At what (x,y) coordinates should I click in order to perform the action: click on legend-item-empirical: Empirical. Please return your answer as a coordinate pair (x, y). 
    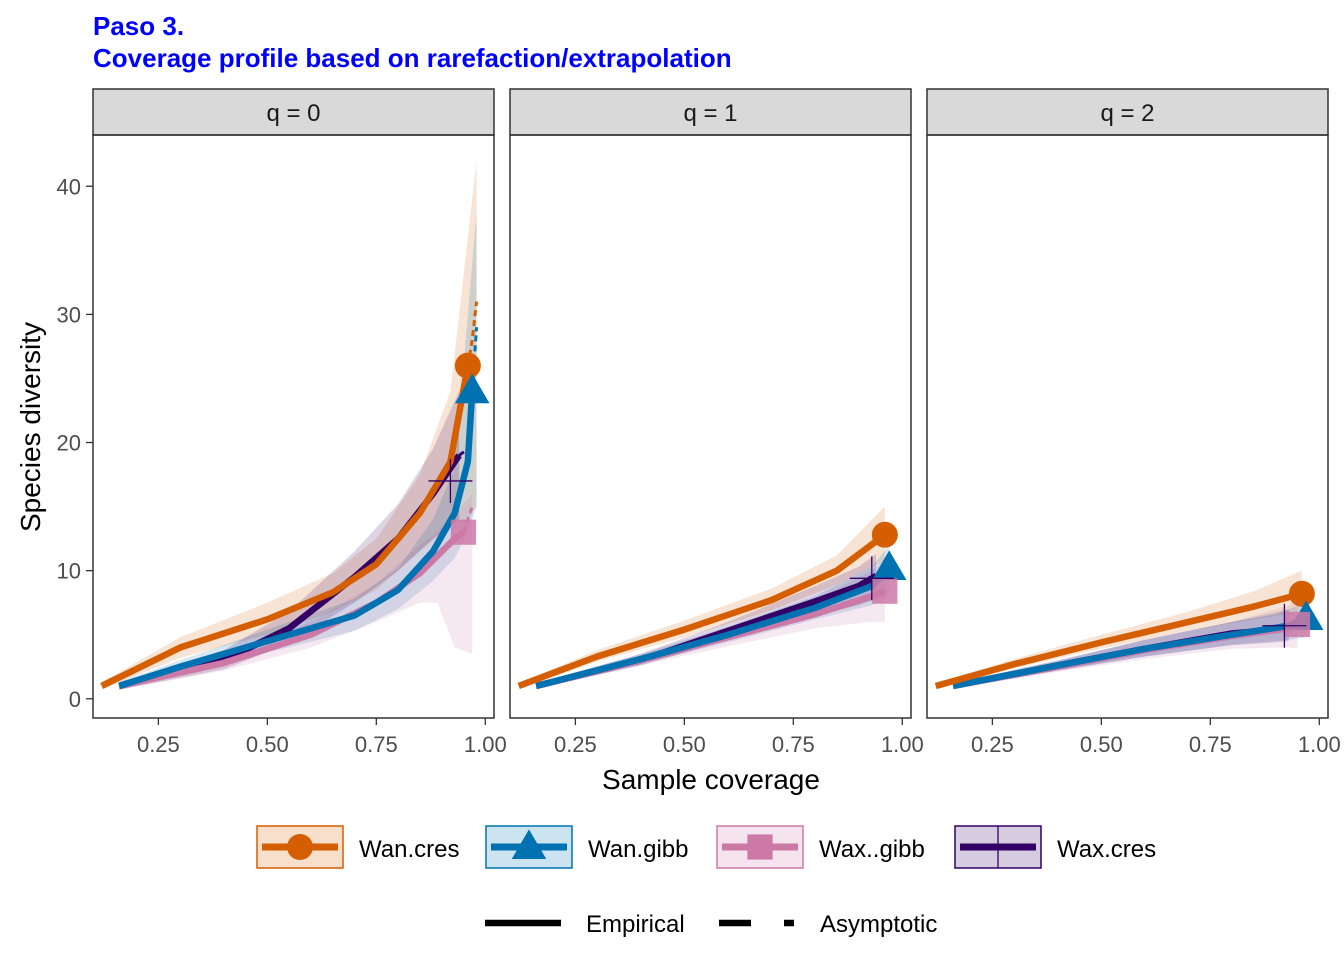
    Looking at the image, I should click on (585, 924).